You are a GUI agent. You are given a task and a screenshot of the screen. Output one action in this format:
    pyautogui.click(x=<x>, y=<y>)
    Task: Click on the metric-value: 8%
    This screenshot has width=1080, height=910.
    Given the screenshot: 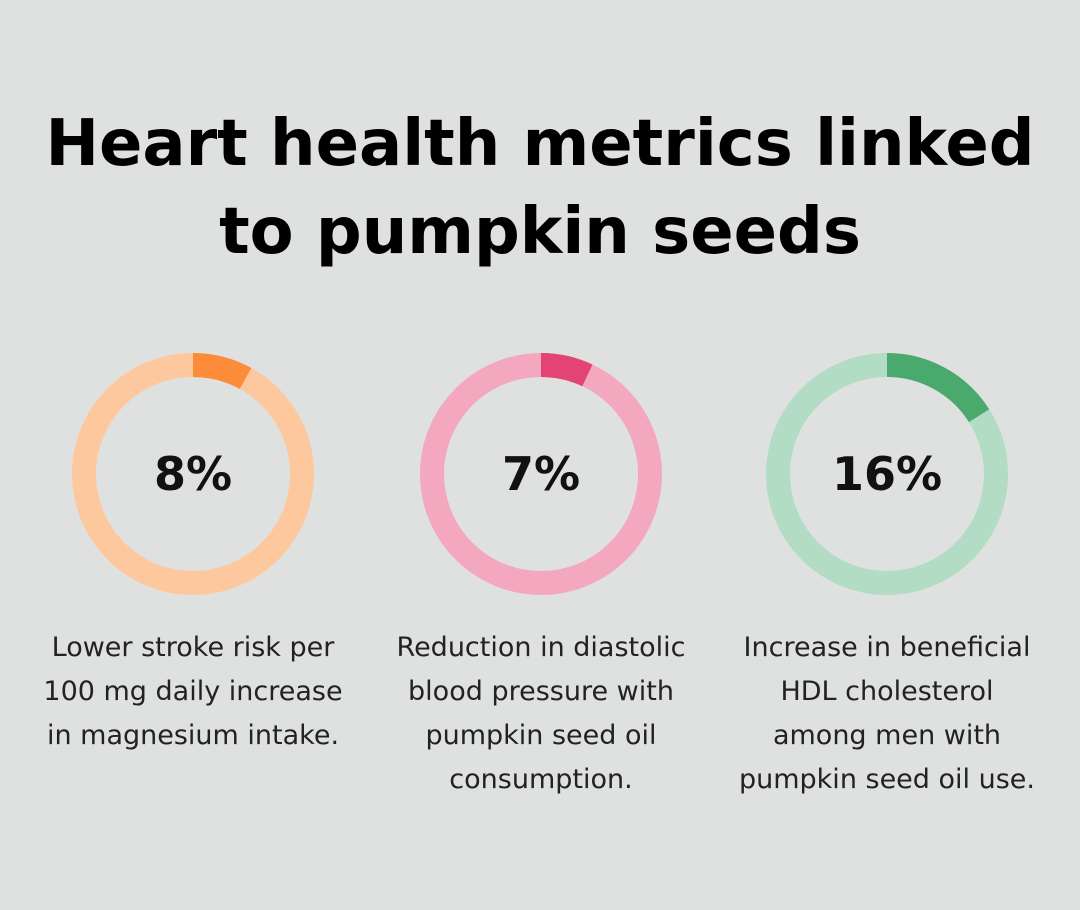 What is the action you would take?
    pyautogui.click(x=193, y=474)
    